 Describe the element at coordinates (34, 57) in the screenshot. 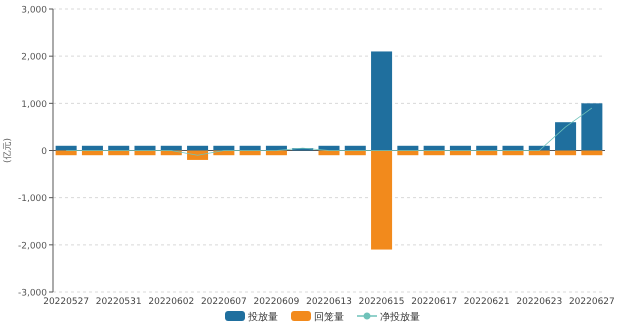

I see `y-tick-label: 2,000` at that location.